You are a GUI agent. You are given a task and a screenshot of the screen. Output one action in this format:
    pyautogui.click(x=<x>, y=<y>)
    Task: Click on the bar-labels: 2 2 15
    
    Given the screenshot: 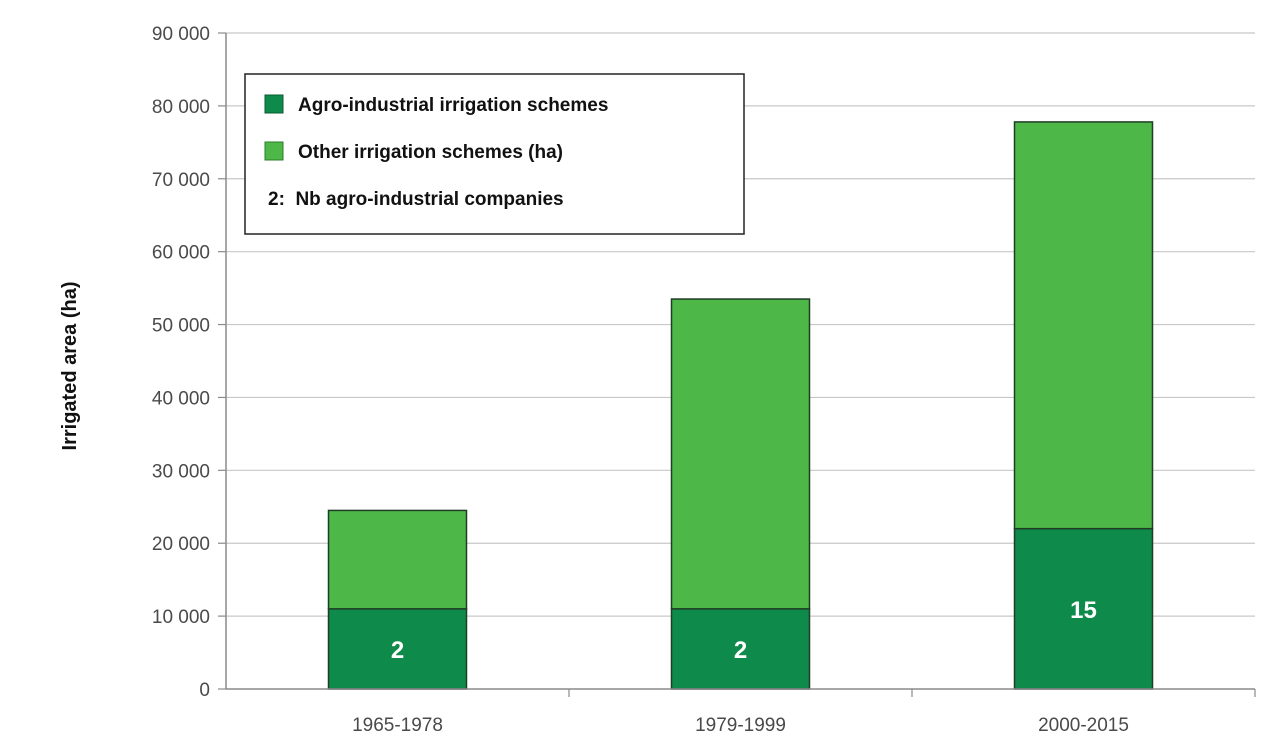 What is the action you would take?
    pyautogui.click(x=744, y=630)
    